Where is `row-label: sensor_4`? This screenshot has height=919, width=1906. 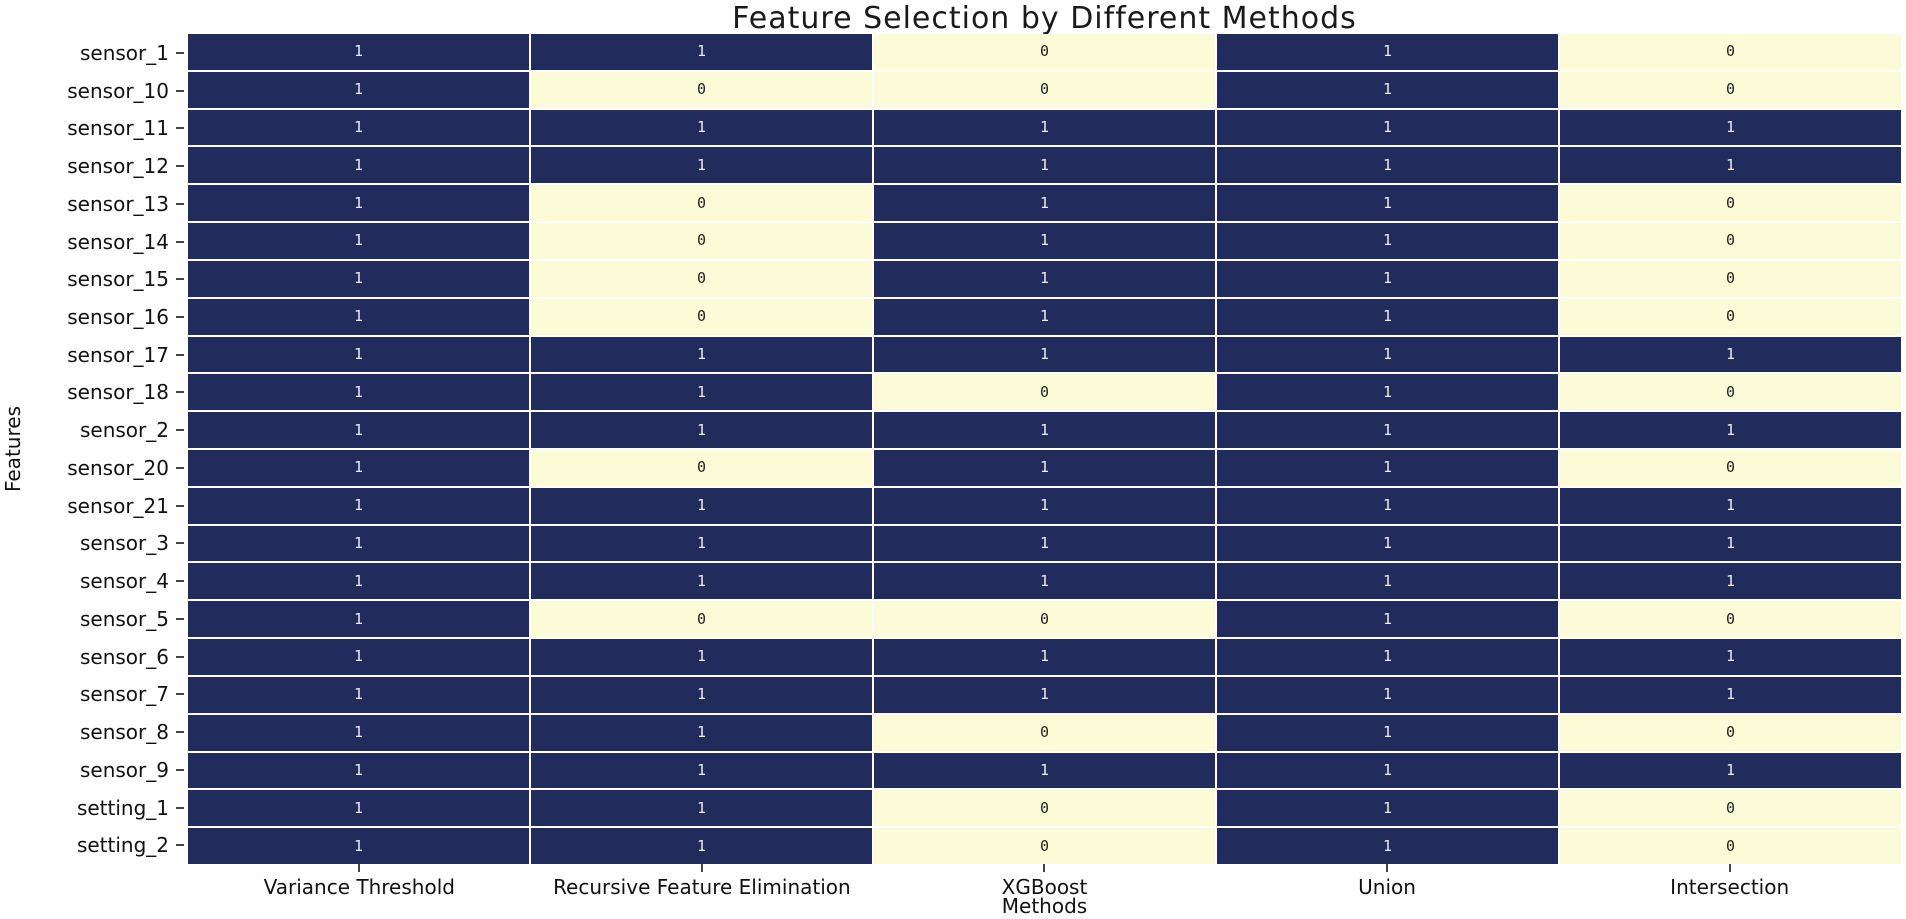
row-label: sensor_4 is located at coordinates (93, 581).